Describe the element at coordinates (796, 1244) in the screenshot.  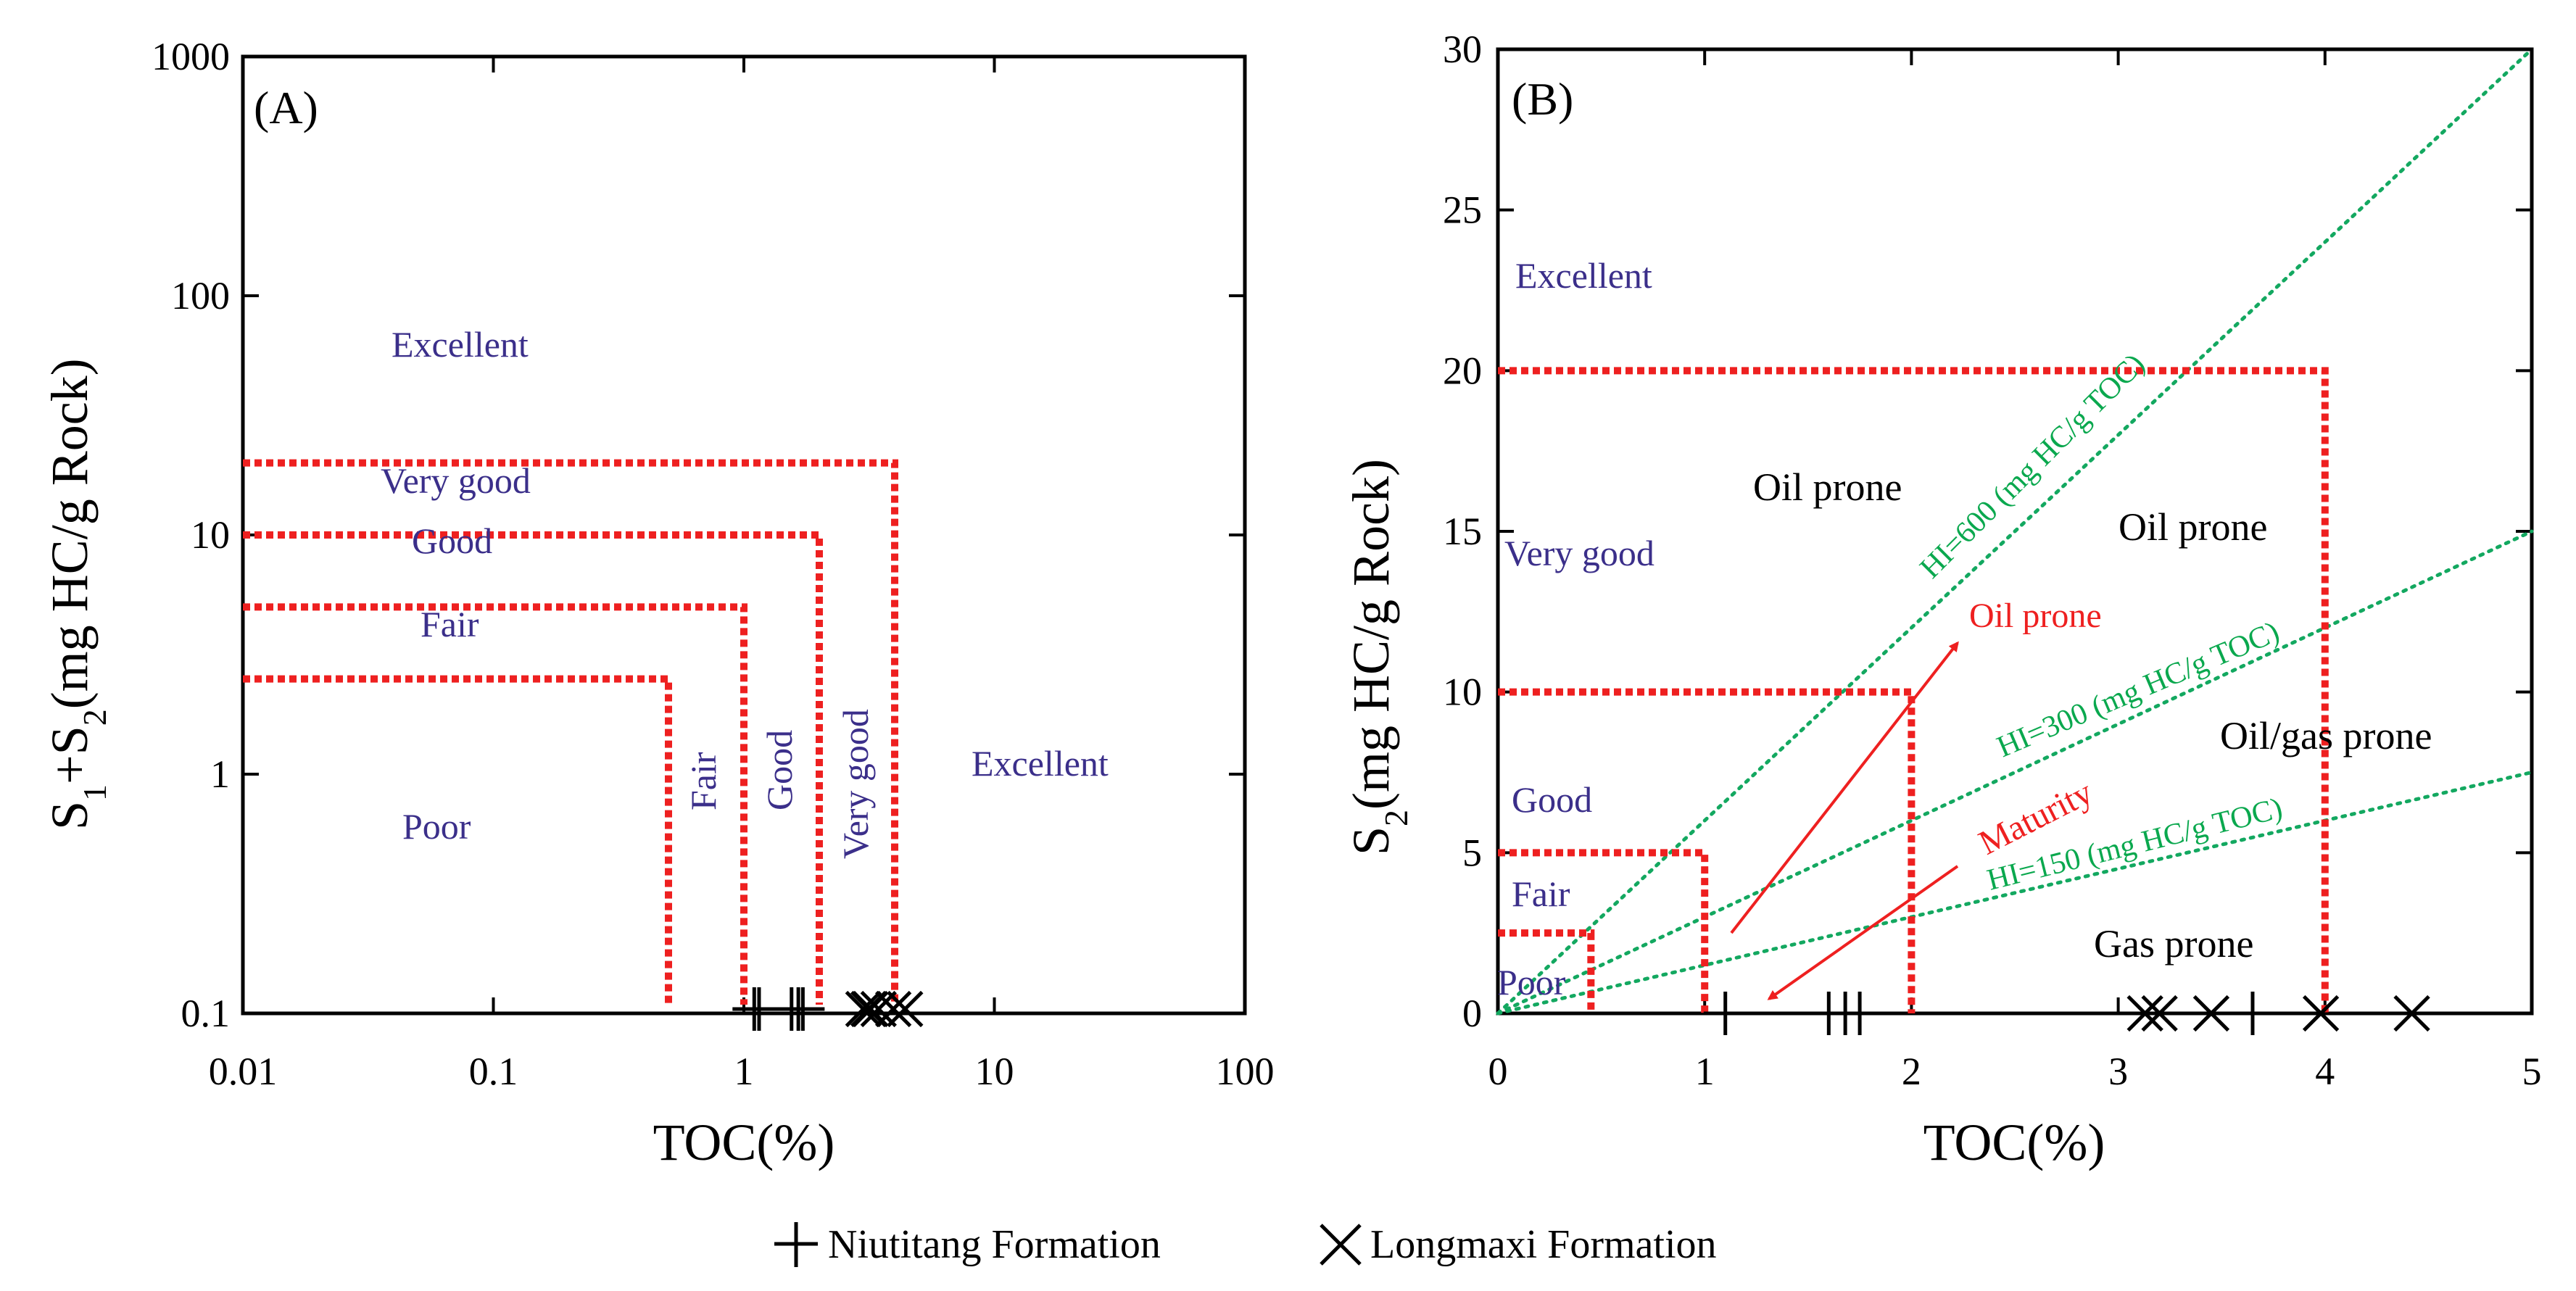
I see `legend-plus-marker` at that location.